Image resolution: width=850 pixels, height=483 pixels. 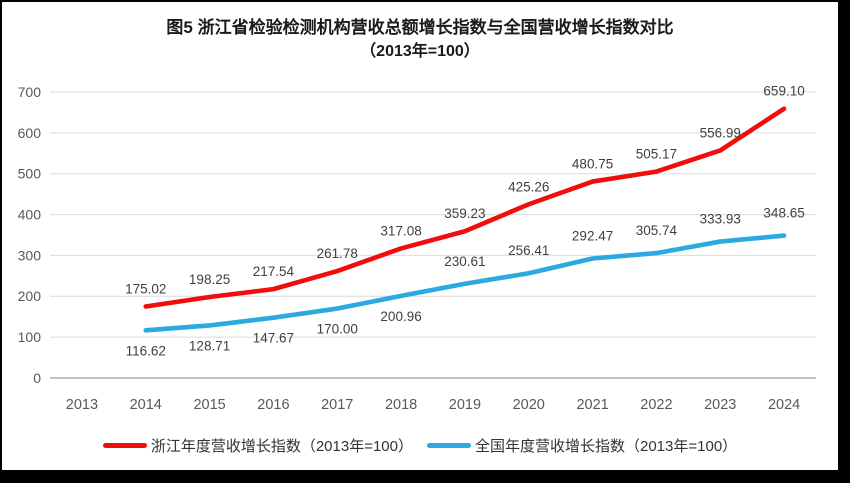 What do you see at coordinates (606, 446) in the screenshot?
I see `legend-label-national: 全国年度营收增长指数（2013年=100）` at bounding box center [606, 446].